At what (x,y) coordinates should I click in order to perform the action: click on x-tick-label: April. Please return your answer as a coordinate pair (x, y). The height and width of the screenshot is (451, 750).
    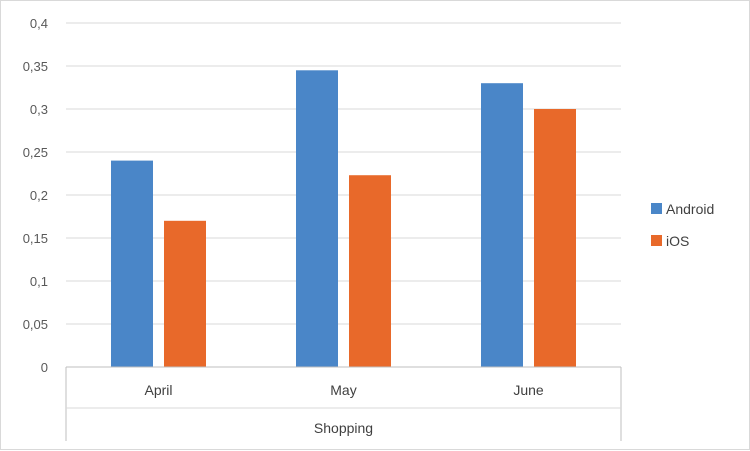
    Looking at the image, I should click on (158, 390).